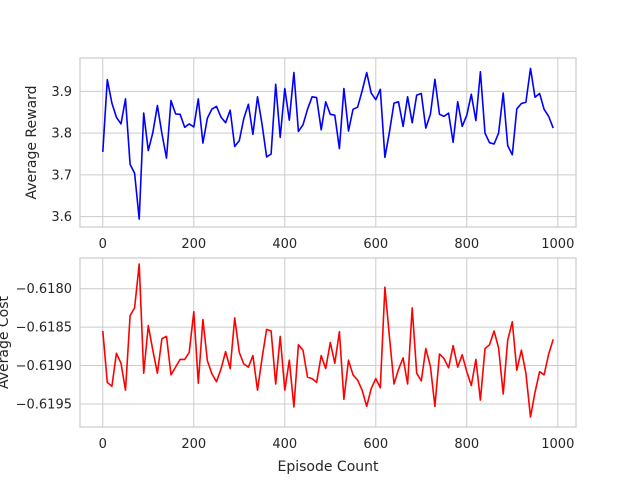 The image size is (640, 480). Describe the element at coordinates (44, 289) in the screenshot. I see `cost-ytick-label-0: −0.6180` at that location.